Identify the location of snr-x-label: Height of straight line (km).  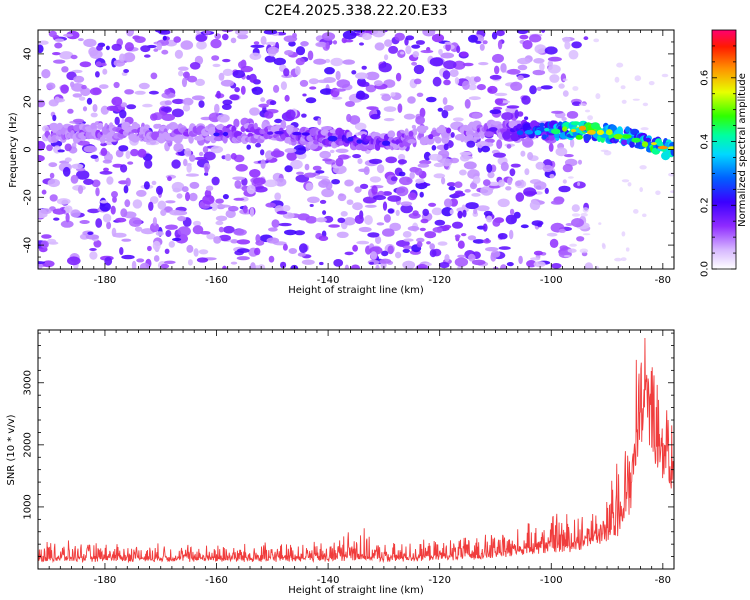
(356, 590).